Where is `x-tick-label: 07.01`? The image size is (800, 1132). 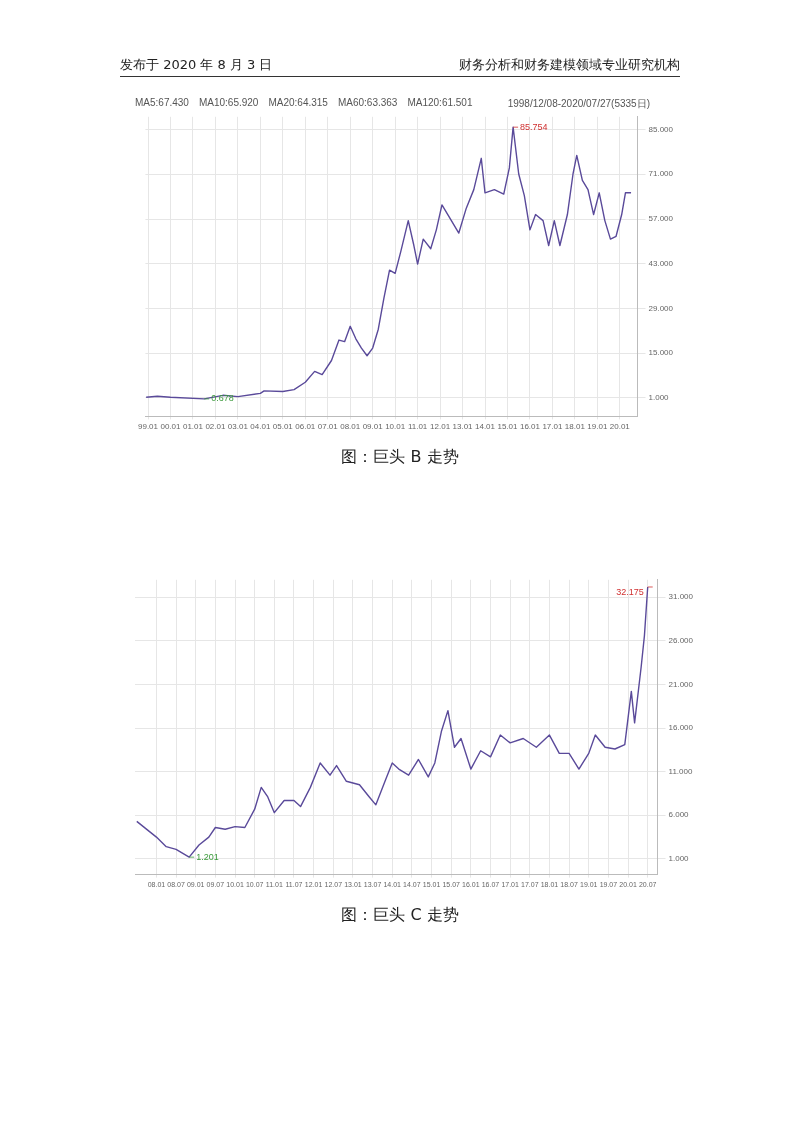
x-tick-label: 07.01 is located at coordinates (328, 427).